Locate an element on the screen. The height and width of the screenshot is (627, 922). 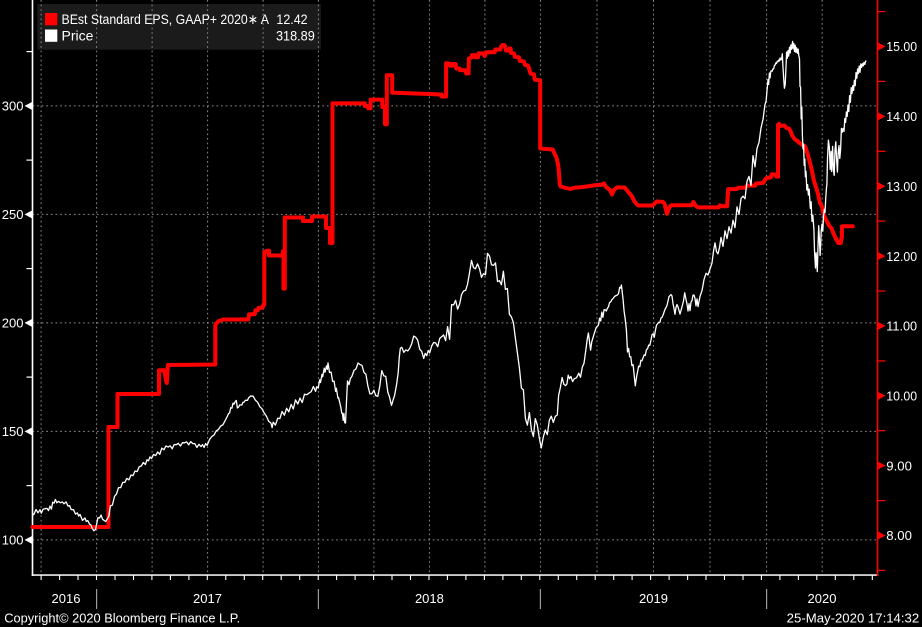
svg-text: Price is located at coordinates (78, 36).